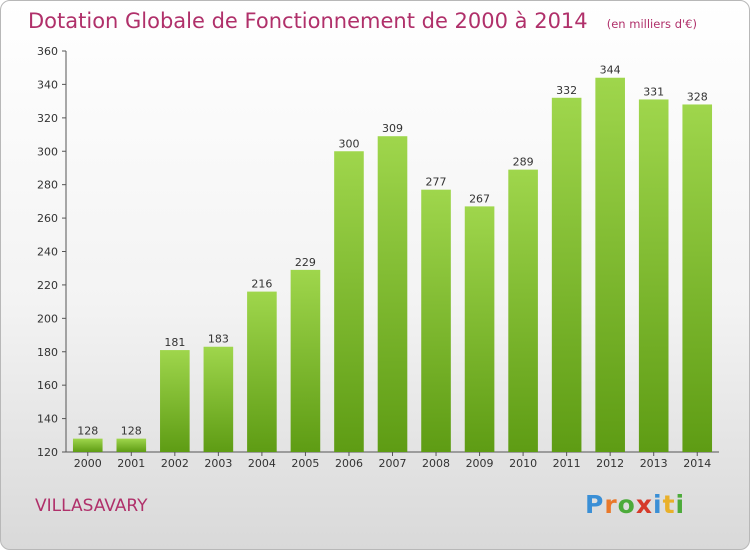  I want to click on bar-2005, so click(305, 360).